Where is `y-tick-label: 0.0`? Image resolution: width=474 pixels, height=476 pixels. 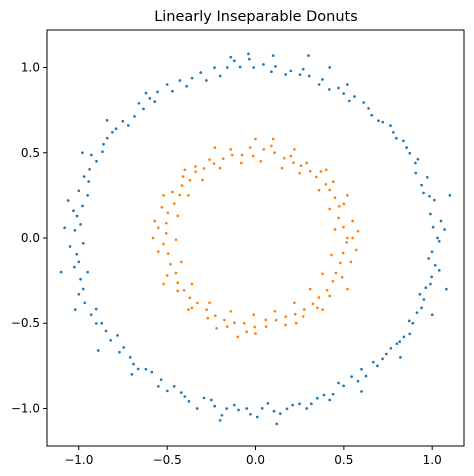 y-tick-label: 0.0 is located at coordinates (30, 238).